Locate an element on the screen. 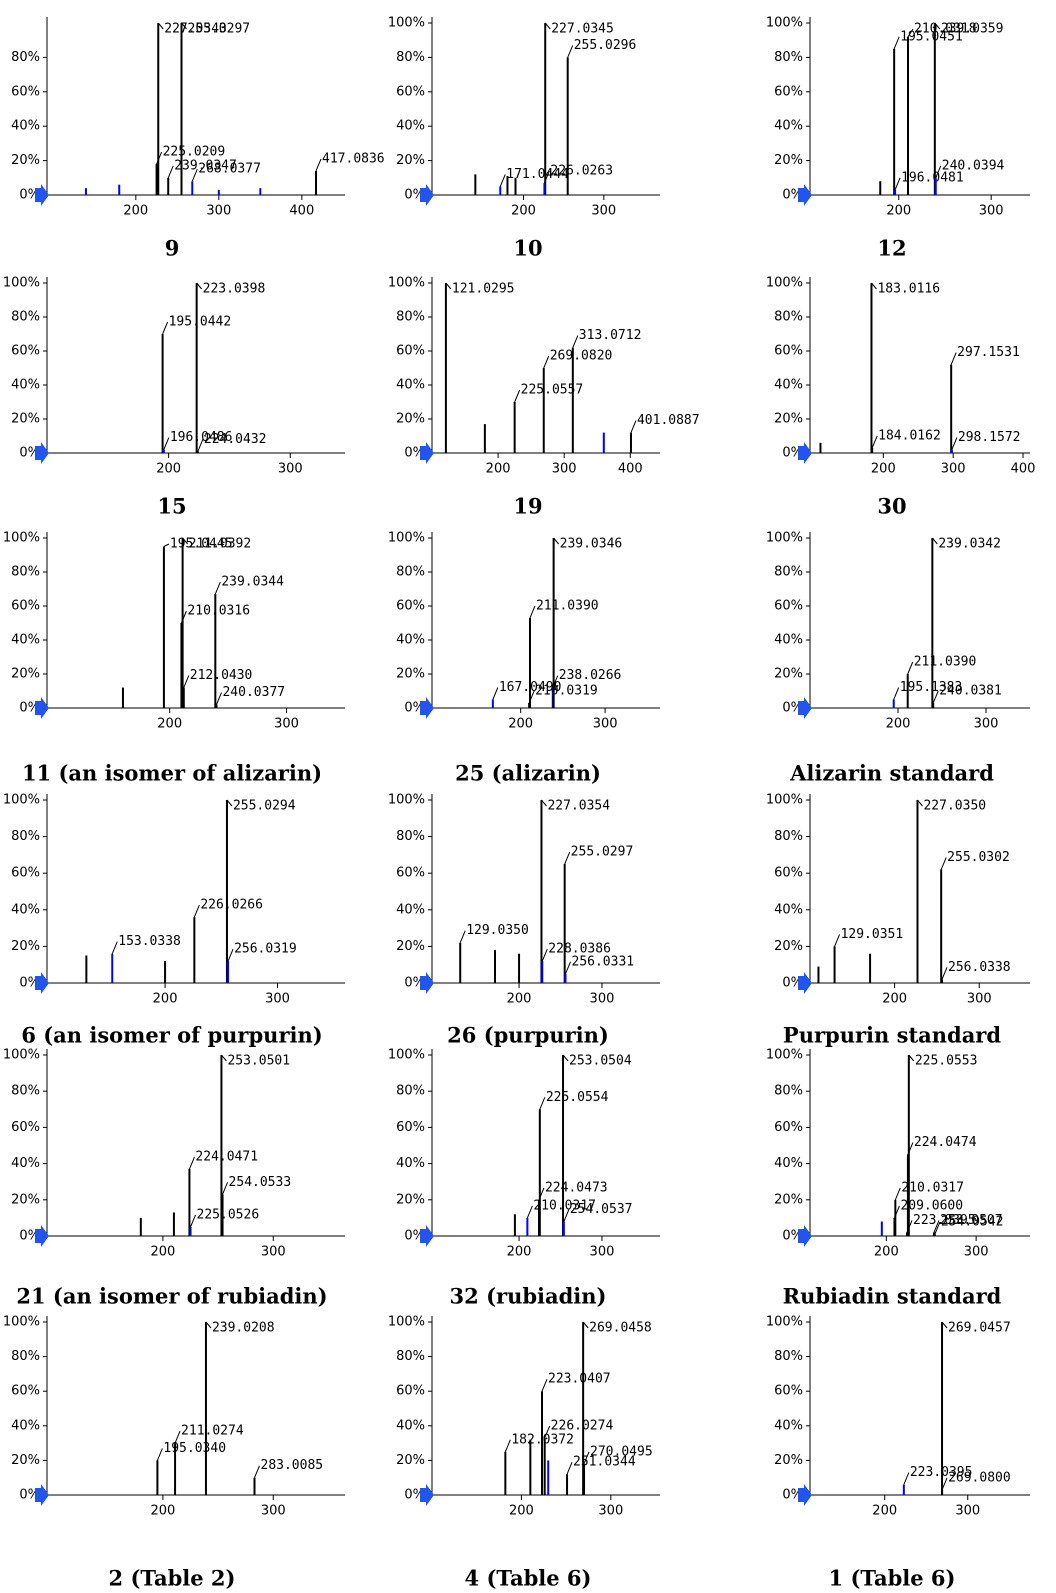 Image resolution: width=1056 pixels, height=1593 pixels. peak-label: 253.0504 is located at coordinates (600, 1061).